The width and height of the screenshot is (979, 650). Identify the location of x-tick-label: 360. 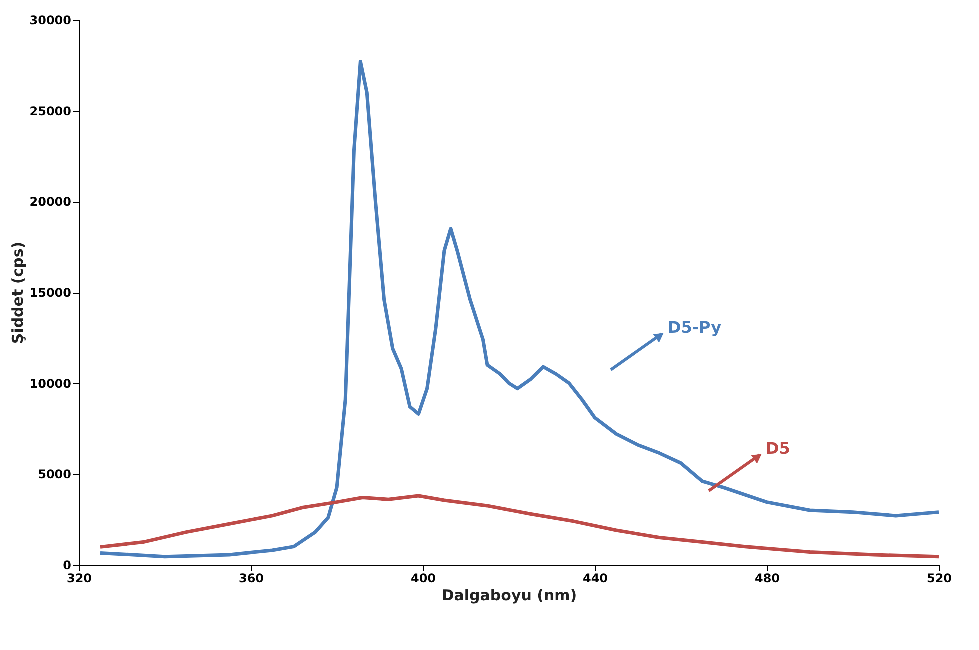
(251, 579).